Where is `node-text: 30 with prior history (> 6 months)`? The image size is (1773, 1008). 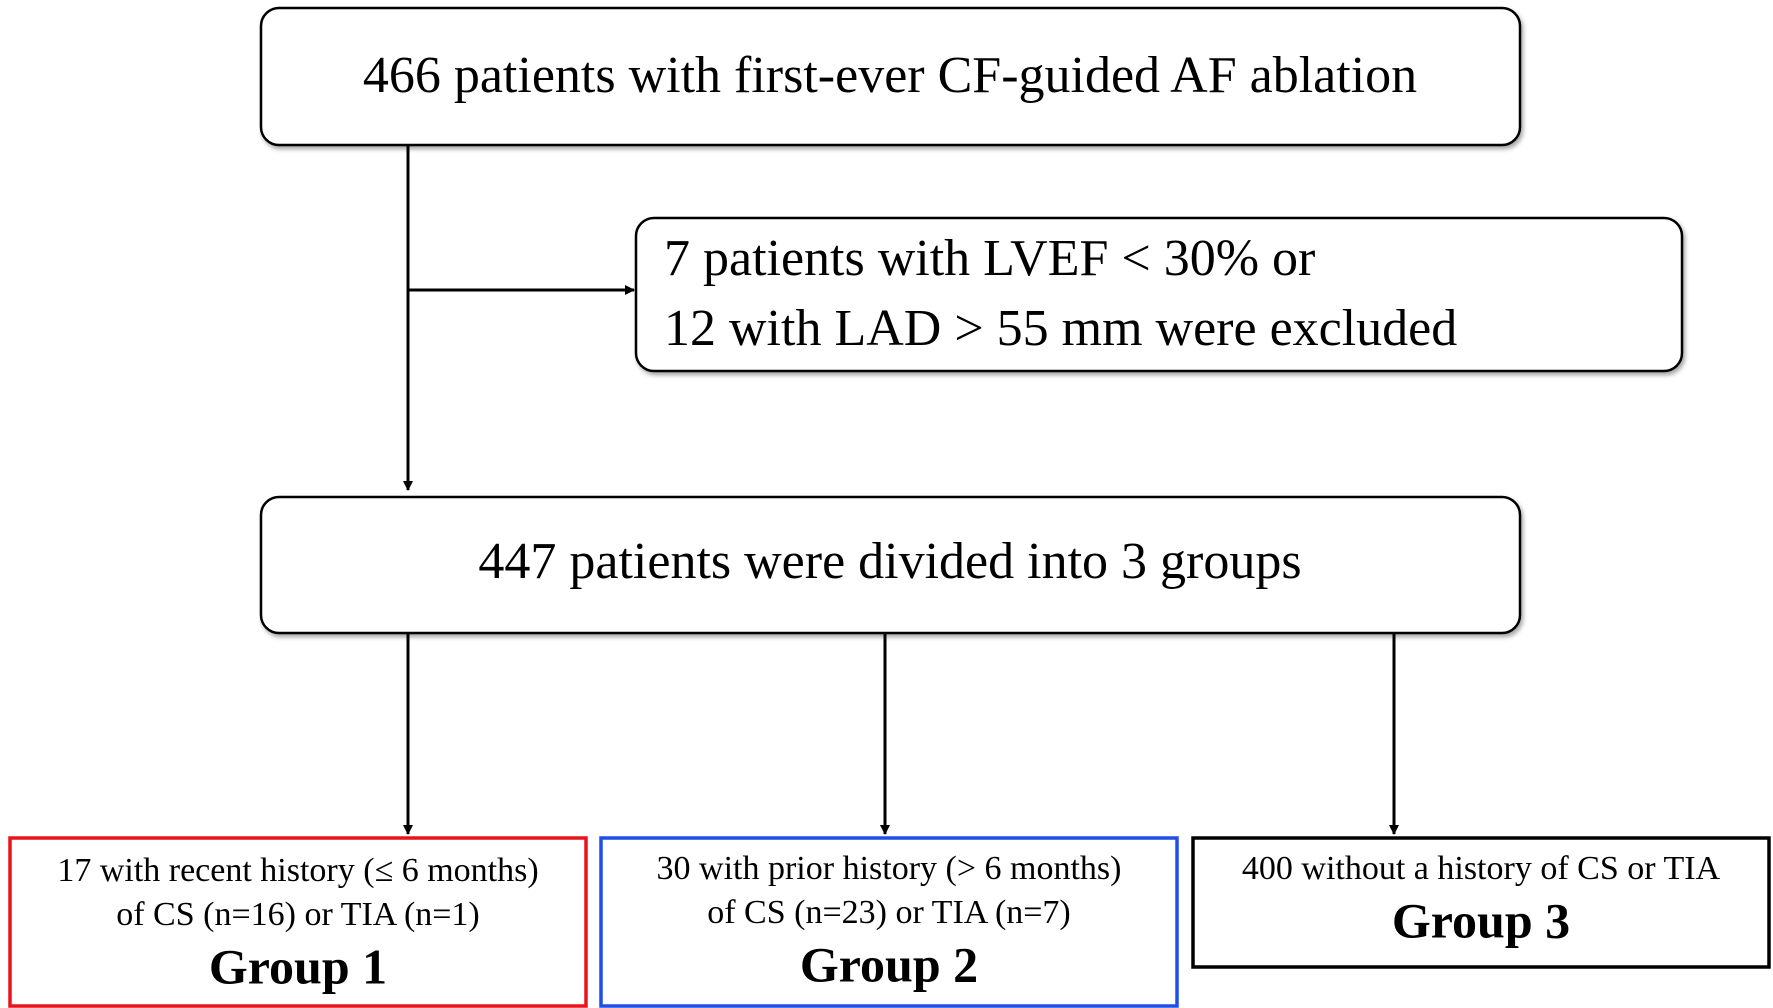 node-text: 30 with prior history (> 6 months) is located at coordinates (889, 868).